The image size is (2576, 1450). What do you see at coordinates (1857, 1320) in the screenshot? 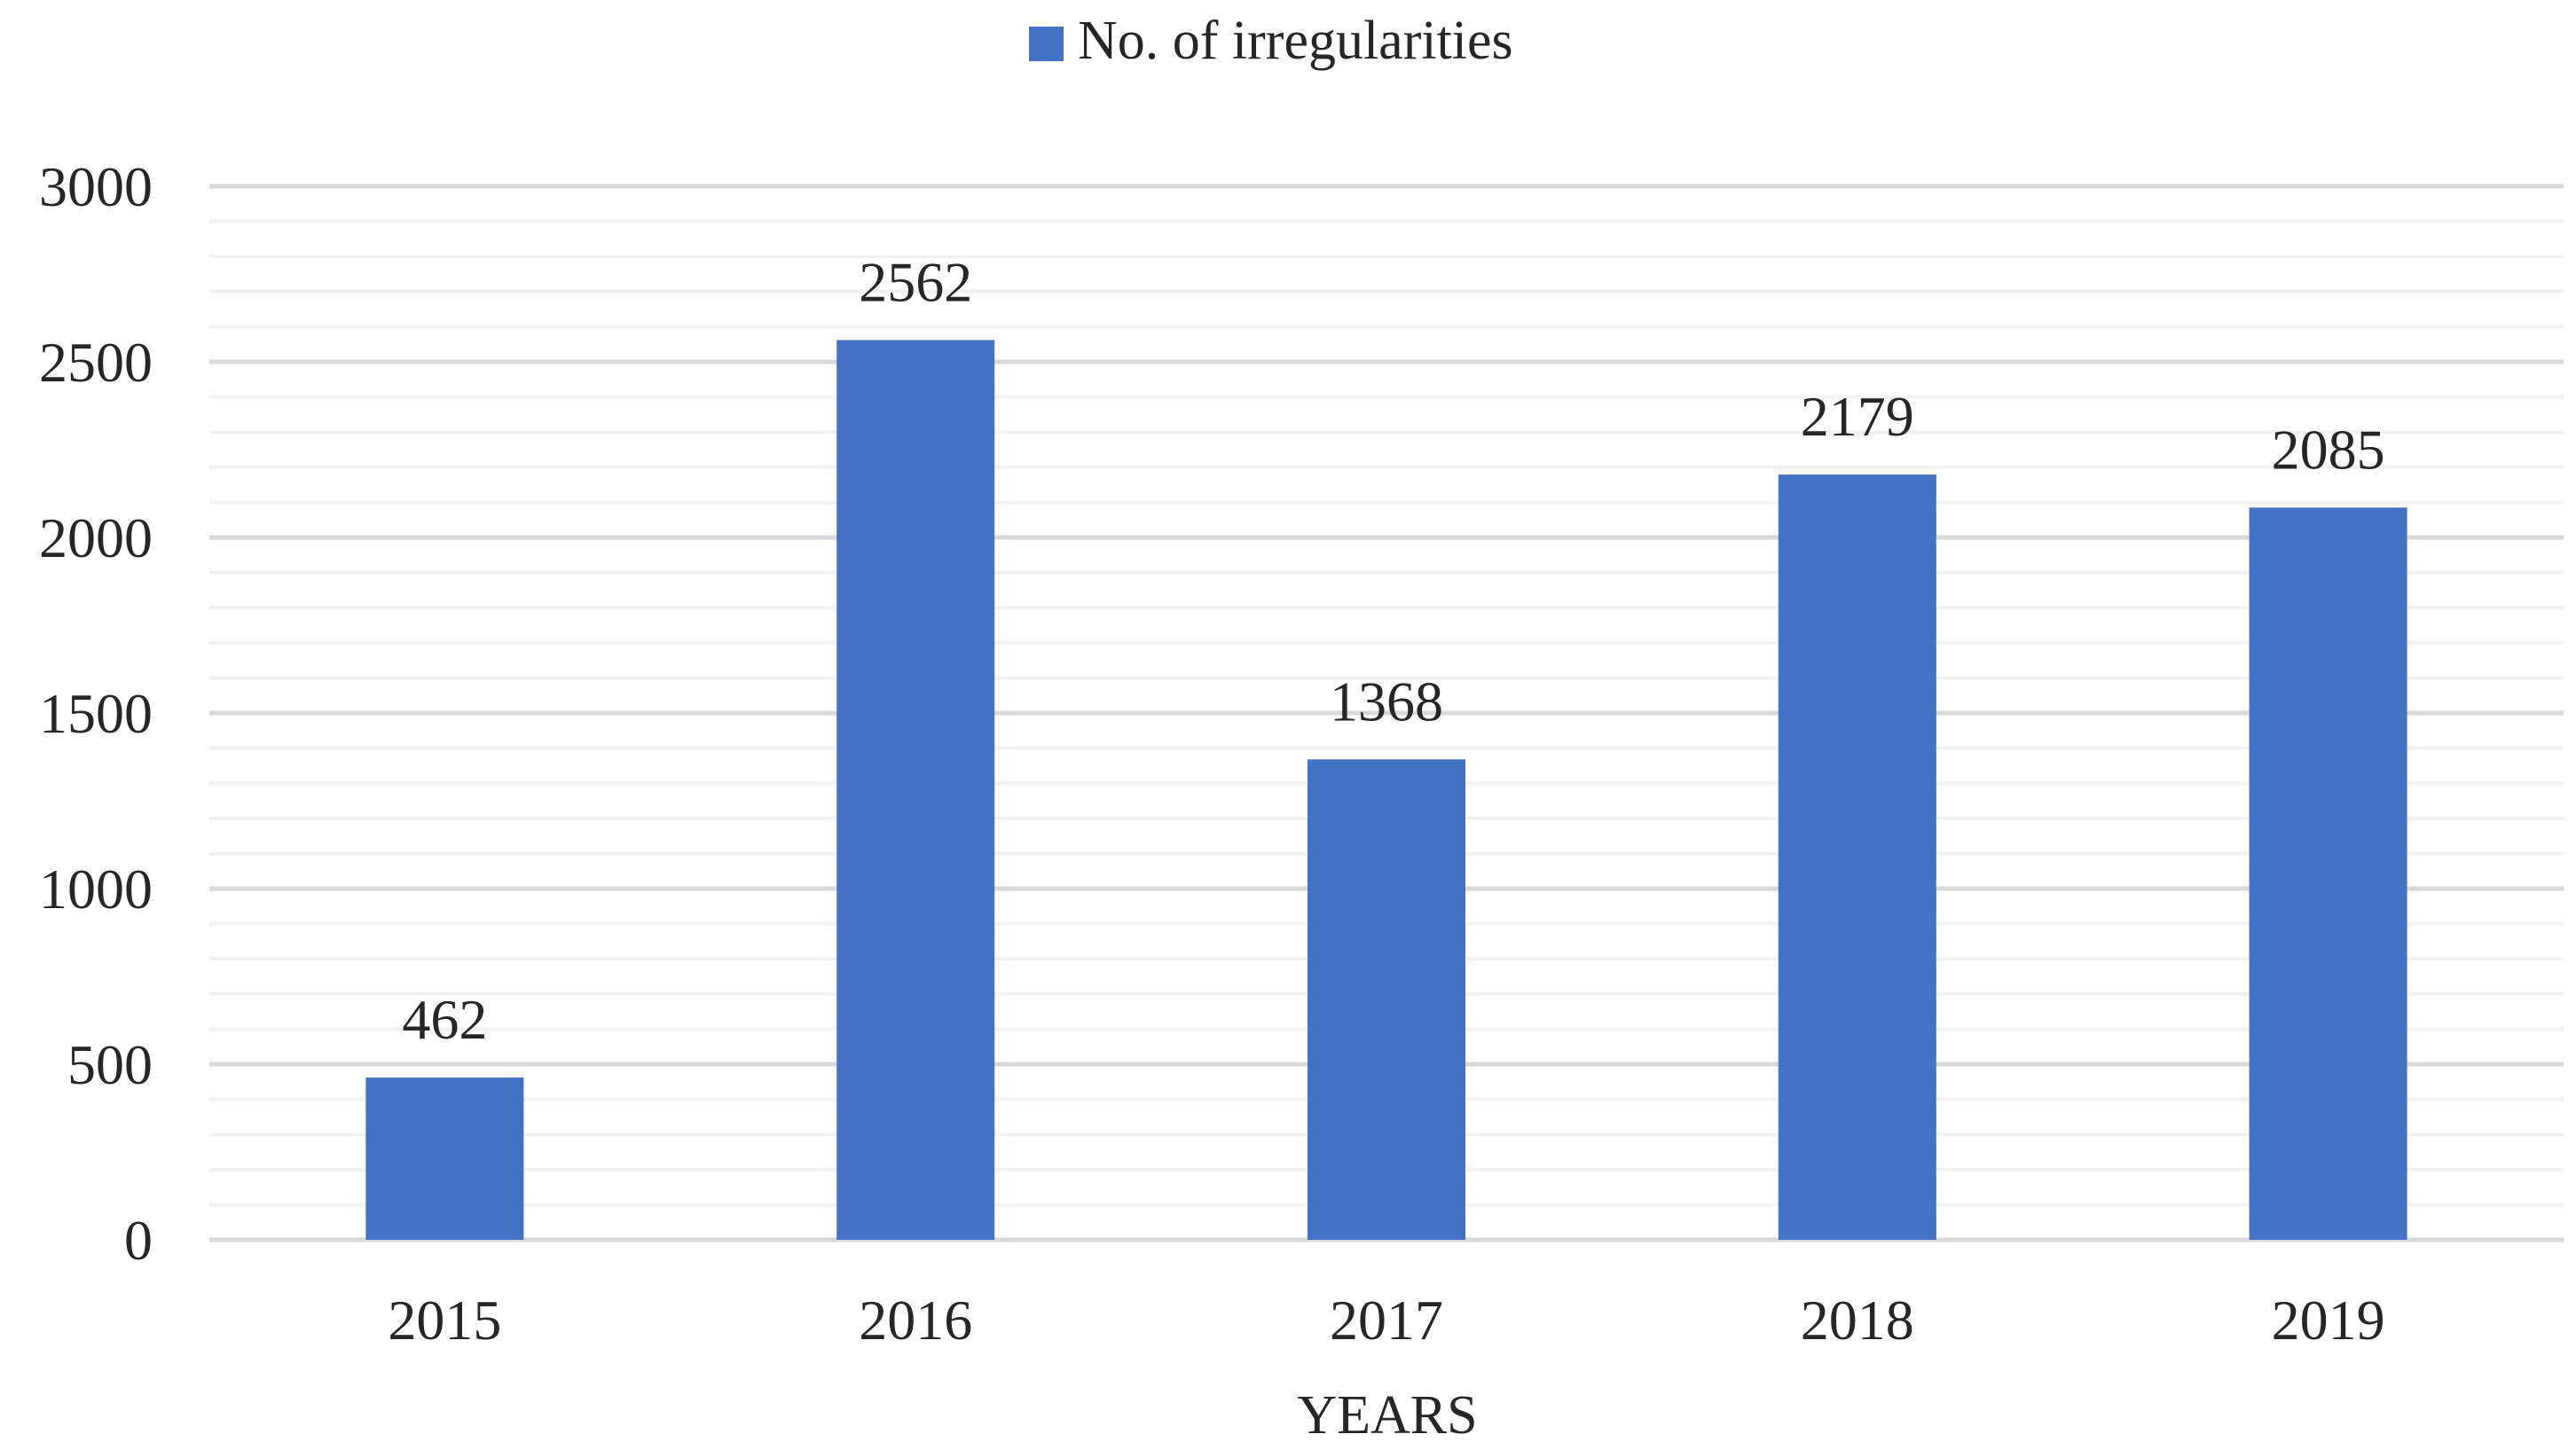
I see `x-tick-label-2018: 2018` at bounding box center [1857, 1320].